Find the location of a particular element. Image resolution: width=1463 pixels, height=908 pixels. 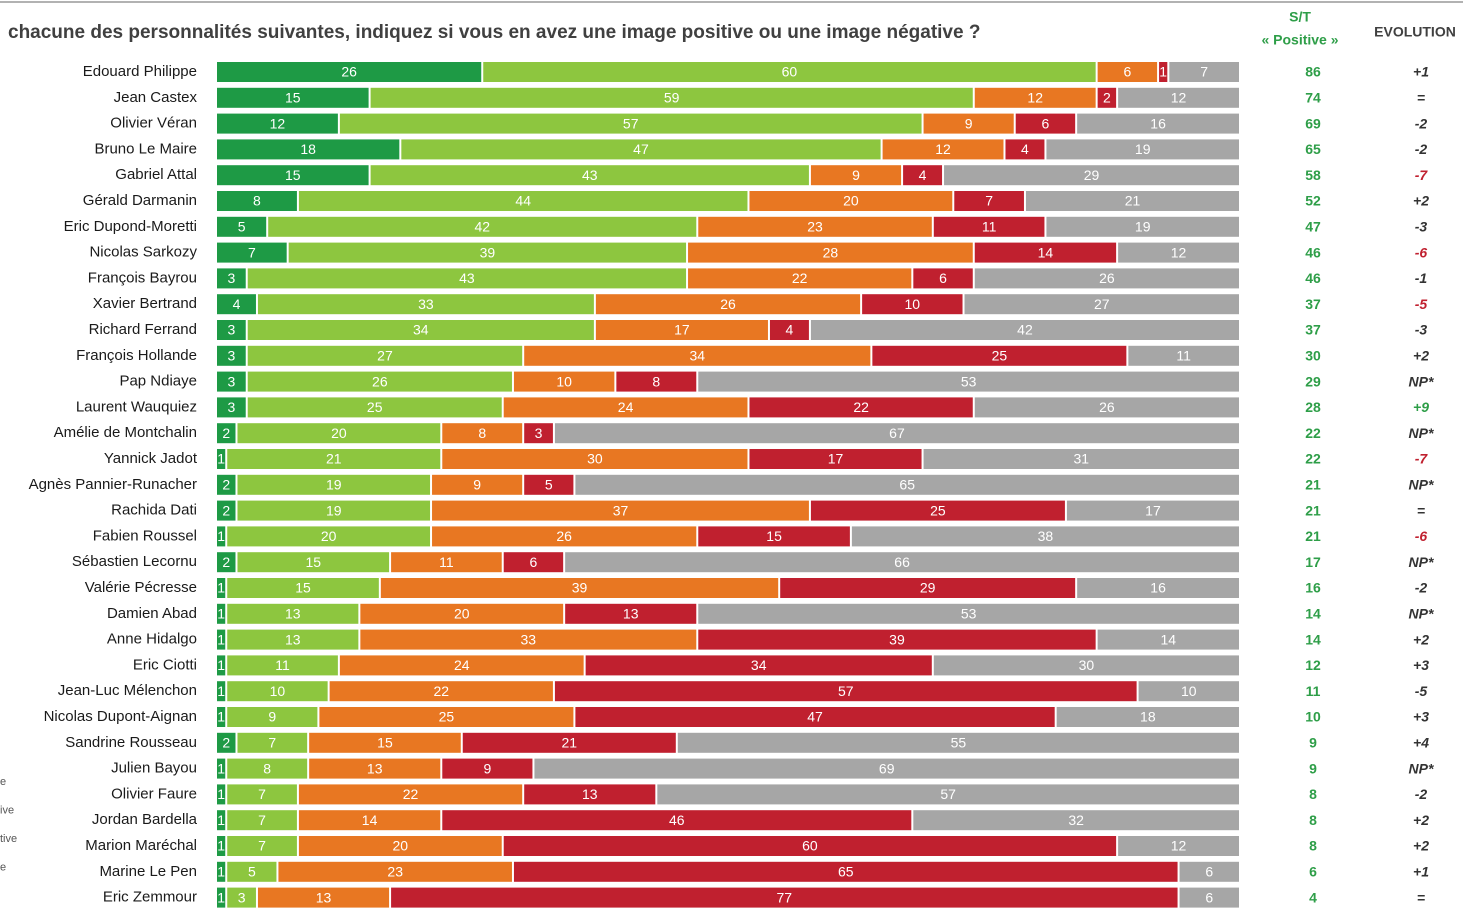

st-value: 10 is located at coordinates (1313, 717).